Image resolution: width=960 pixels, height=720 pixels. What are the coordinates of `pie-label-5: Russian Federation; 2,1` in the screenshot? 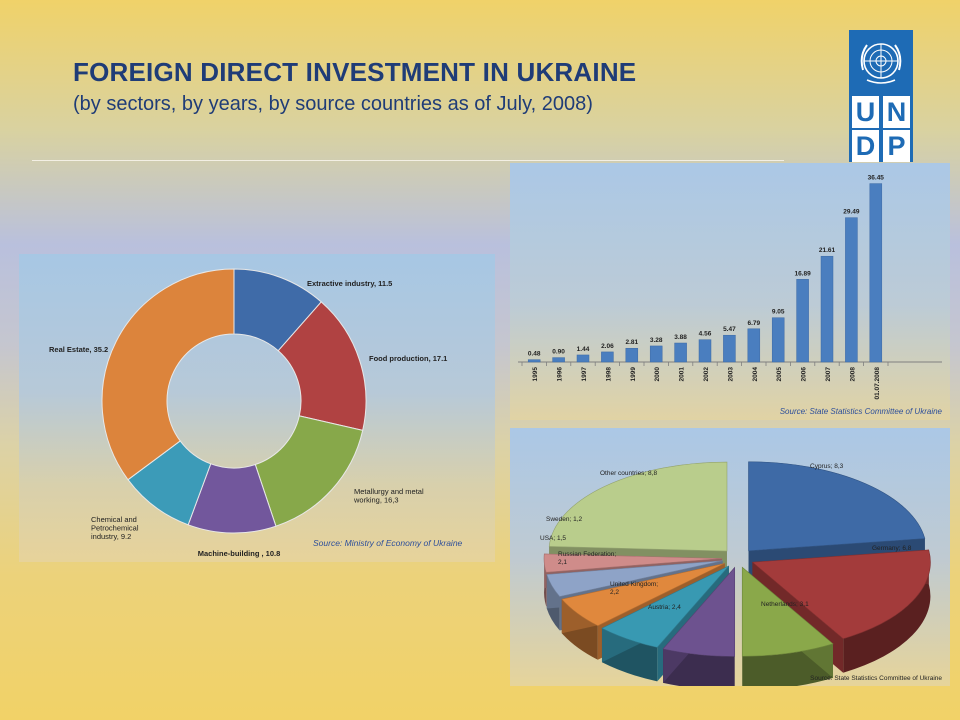 It's located at (587, 558).